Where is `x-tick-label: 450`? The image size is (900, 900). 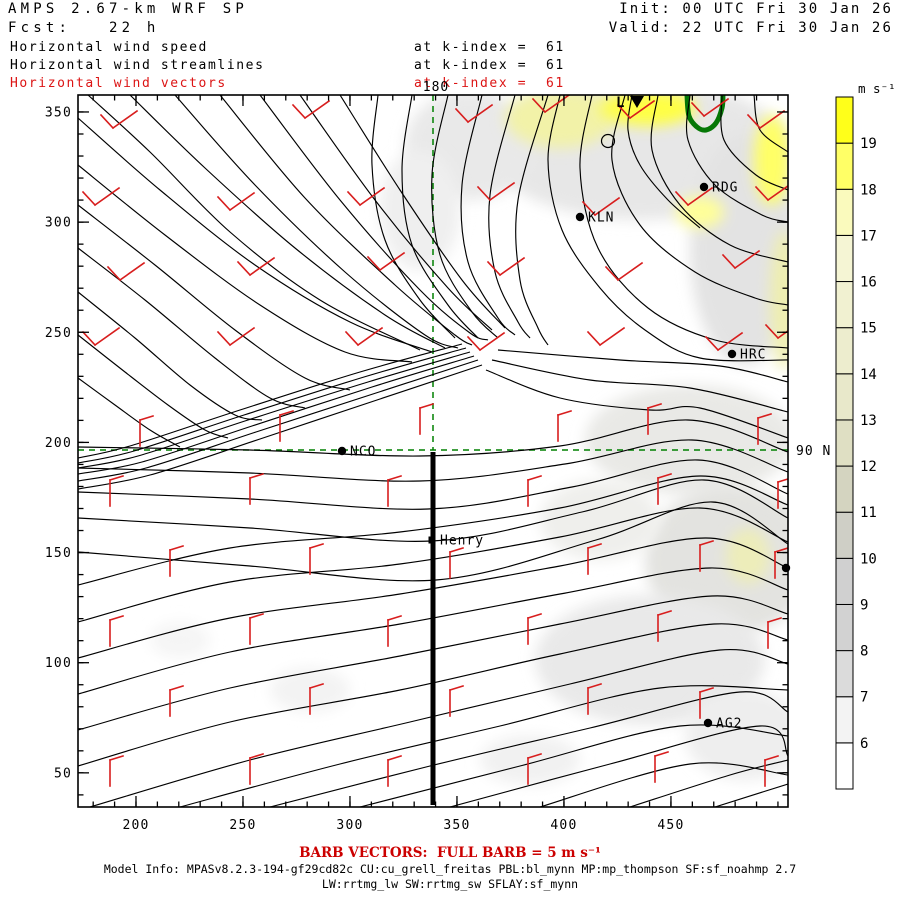 x-tick-label: 450 is located at coordinates (670, 825).